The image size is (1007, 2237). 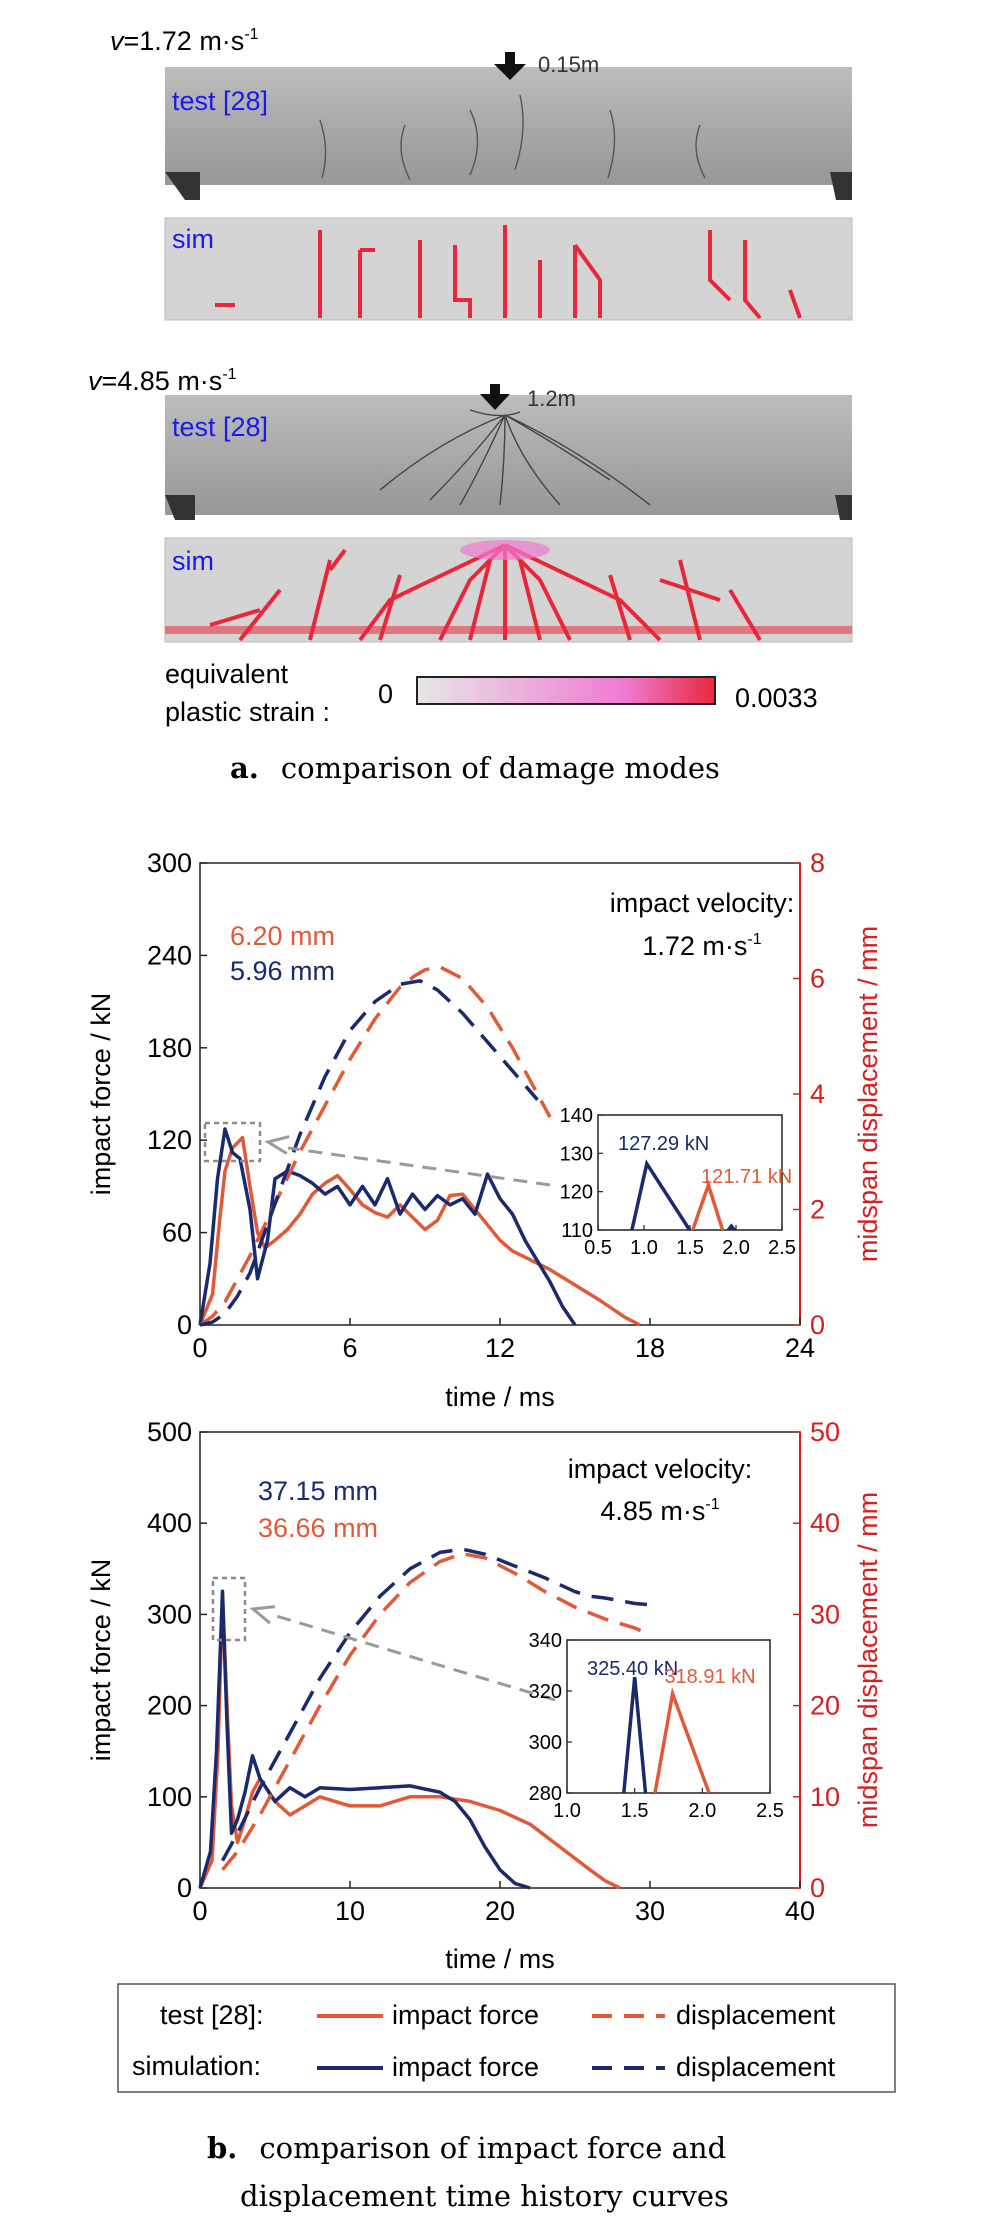 I want to click on x-tick-label: 30, so click(x=650, y=1911).